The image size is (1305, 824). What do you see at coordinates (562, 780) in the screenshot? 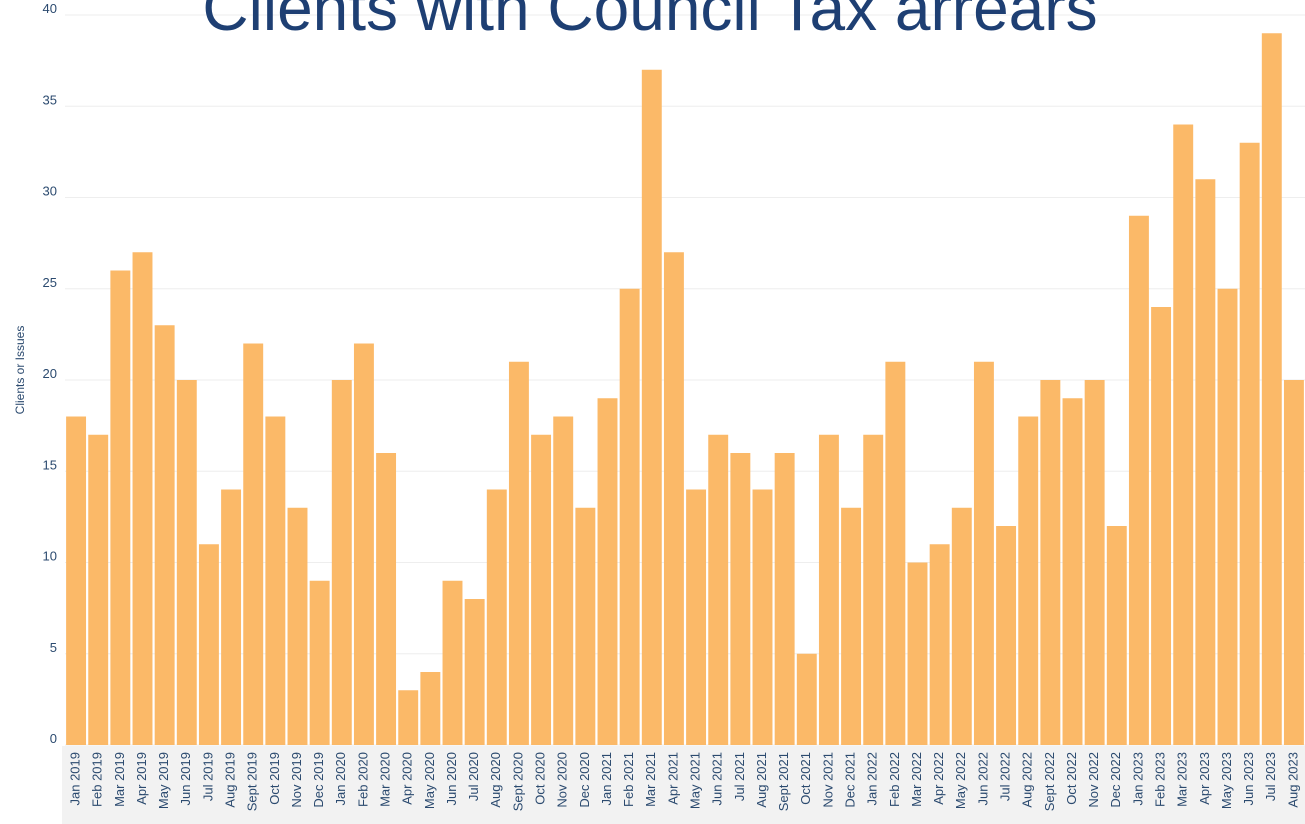
I see `x-tick-label: Nov 2020` at bounding box center [562, 780].